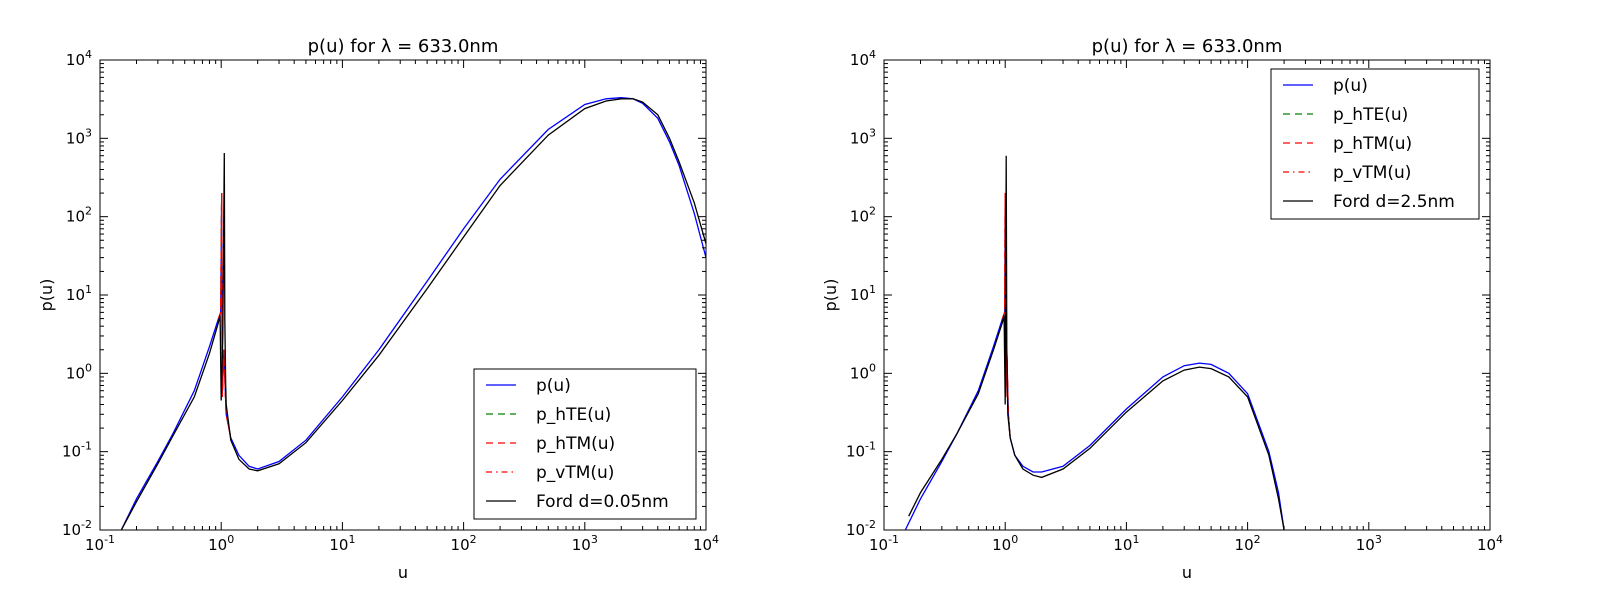 The height and width of the screenshot is (600, 1600). What do you see at coordinates (706, 543) in the screenshot?
I see `chart-left-xtick-label: 10⁴` at bounding box center [706, 543].